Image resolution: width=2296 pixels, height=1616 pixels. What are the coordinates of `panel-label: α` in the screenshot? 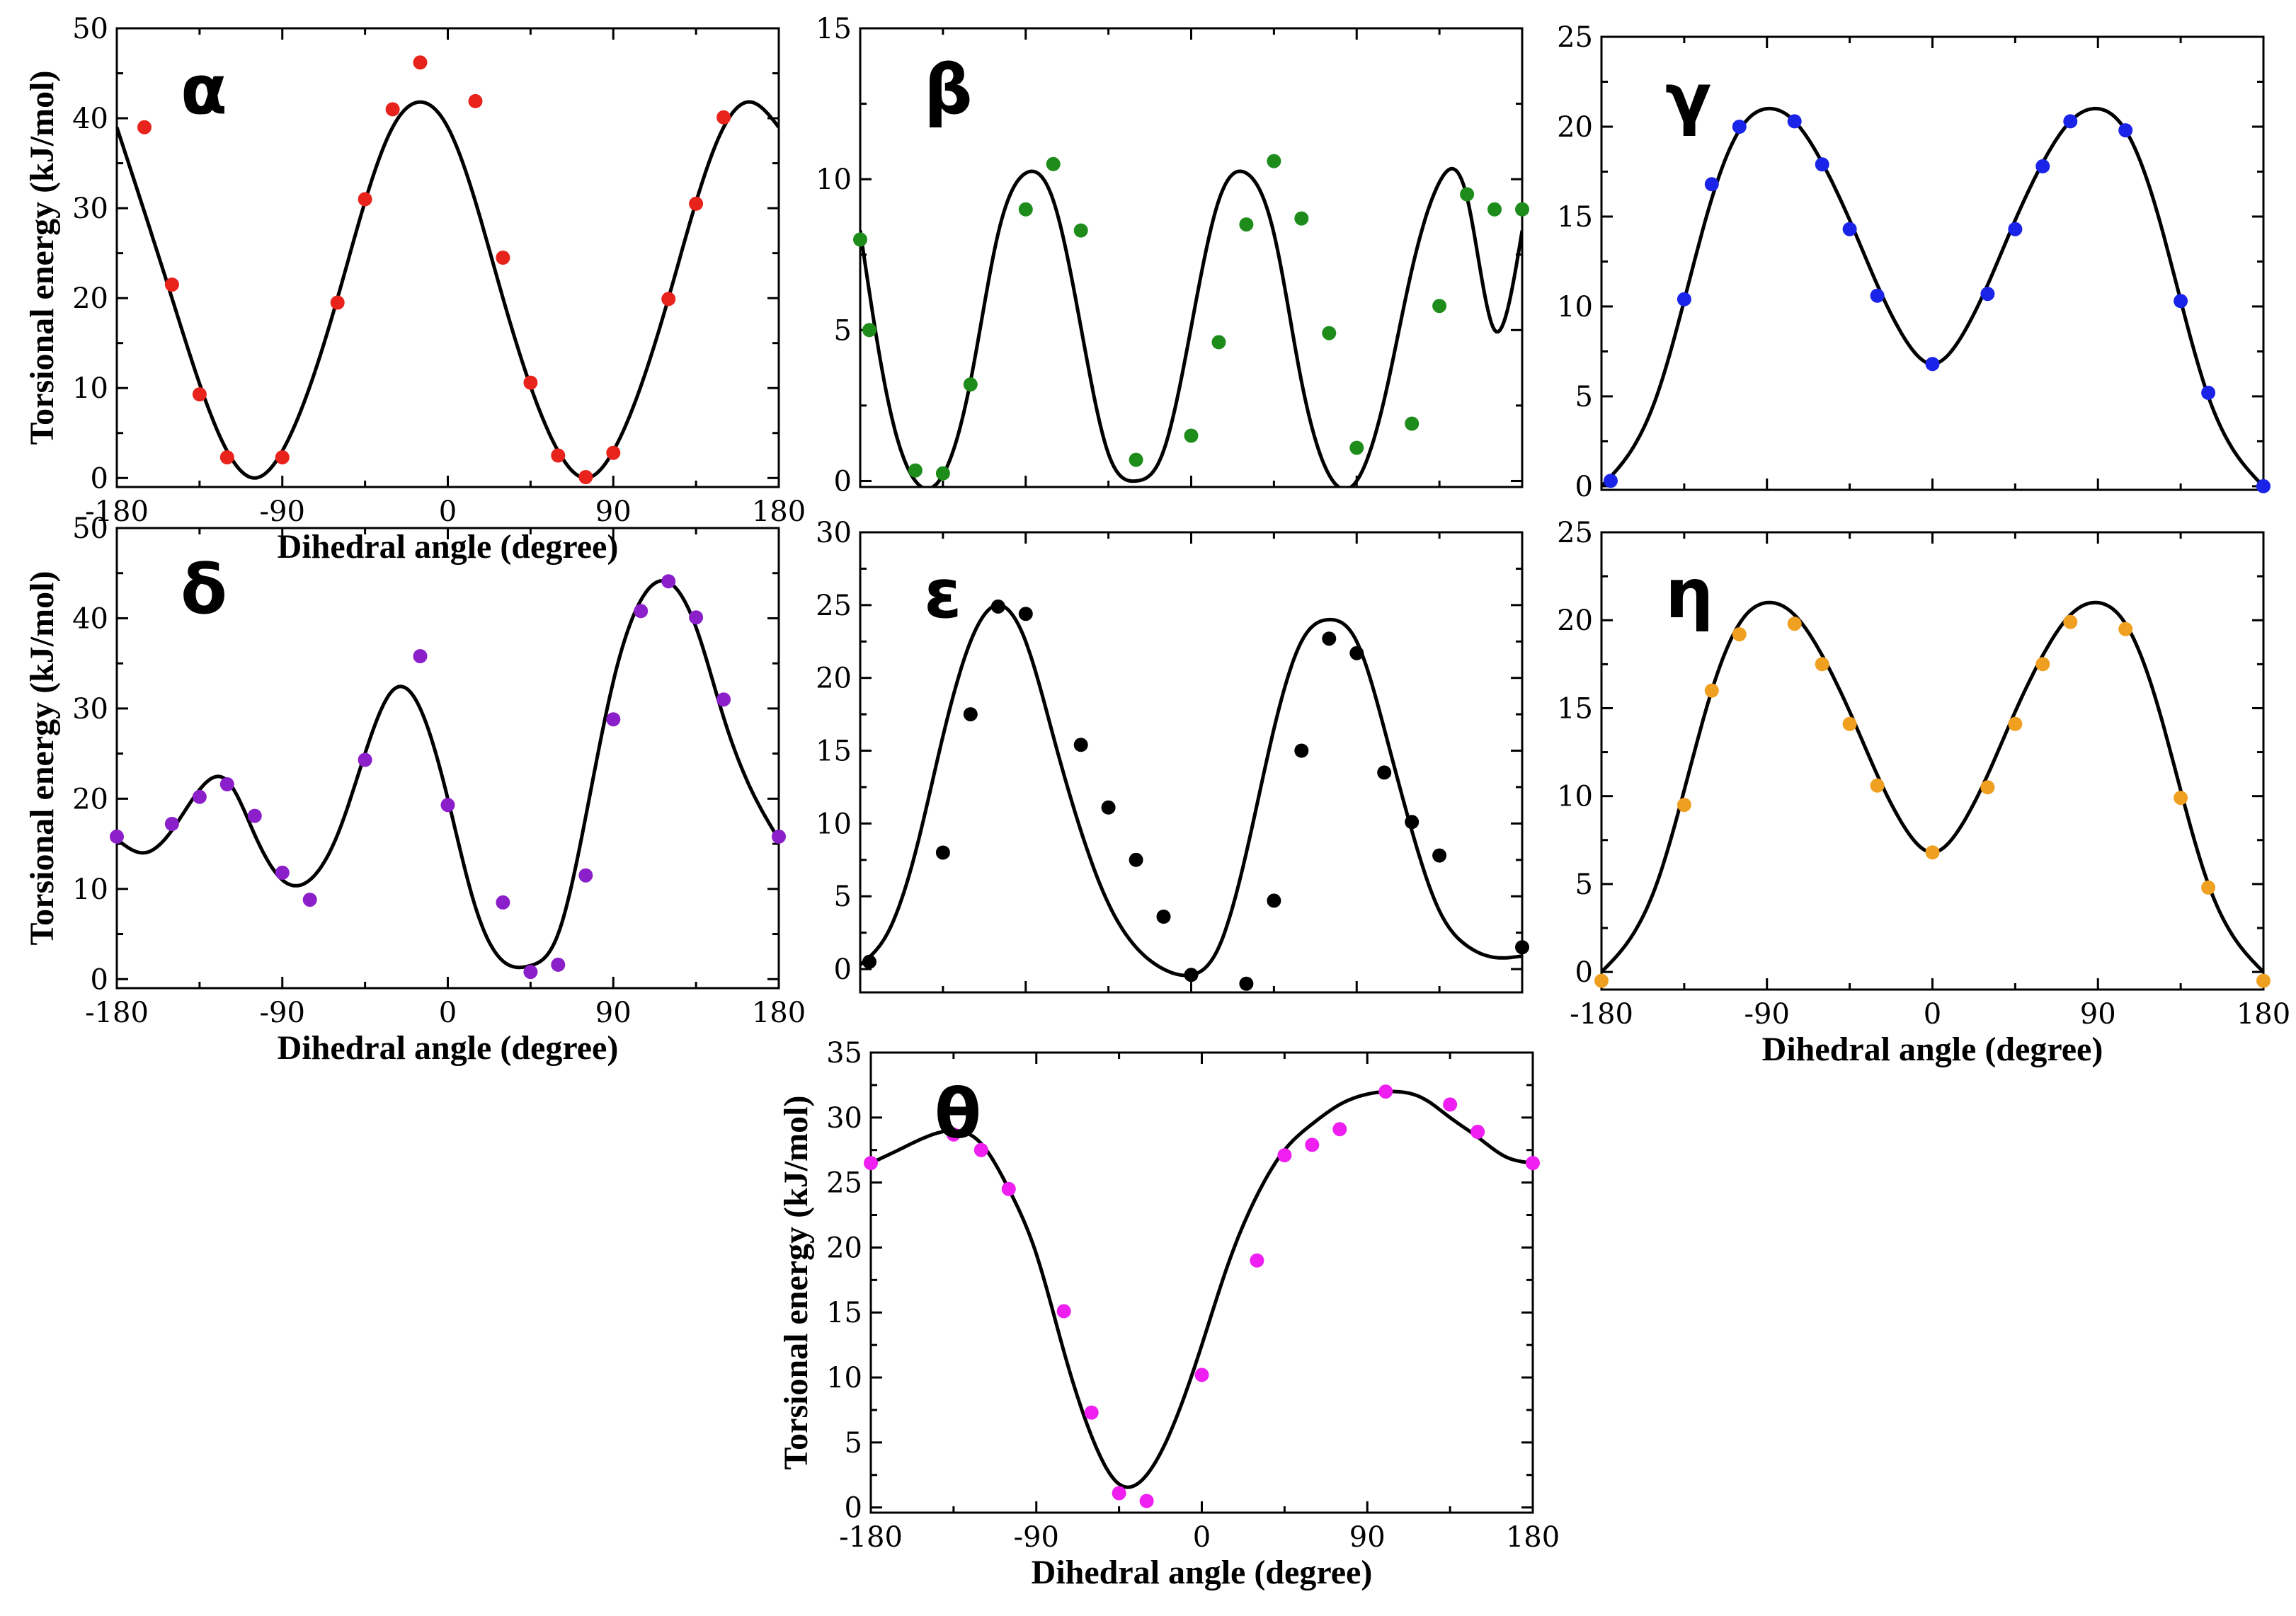 It's located at (204, 90).